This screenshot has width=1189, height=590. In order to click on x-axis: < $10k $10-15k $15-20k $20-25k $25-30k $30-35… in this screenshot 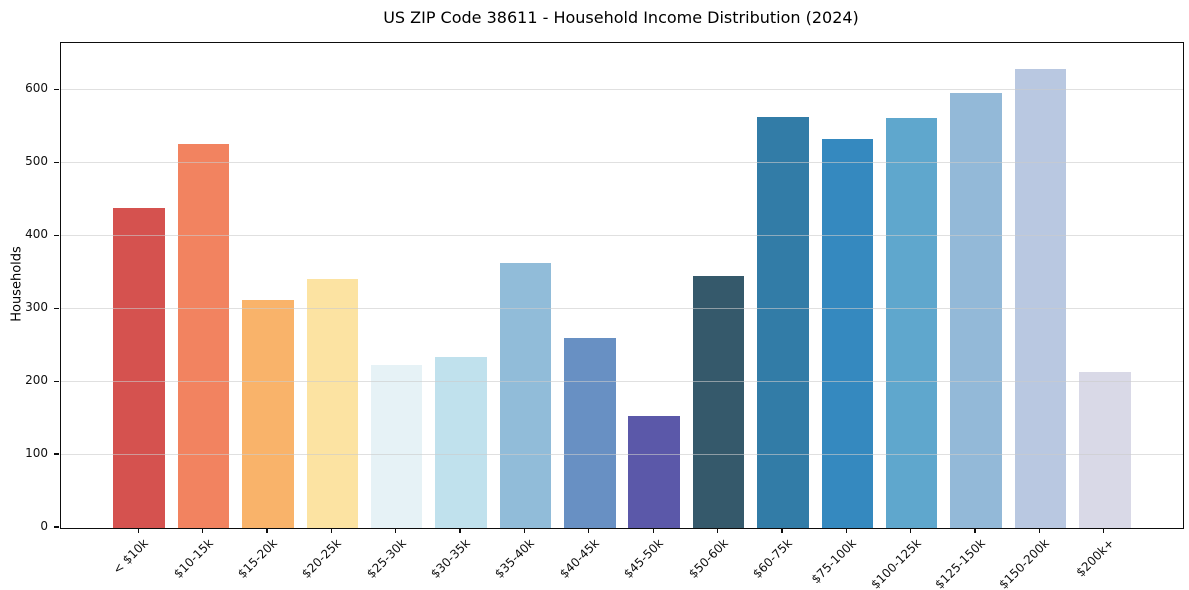, I will do `click(621, 559)`.